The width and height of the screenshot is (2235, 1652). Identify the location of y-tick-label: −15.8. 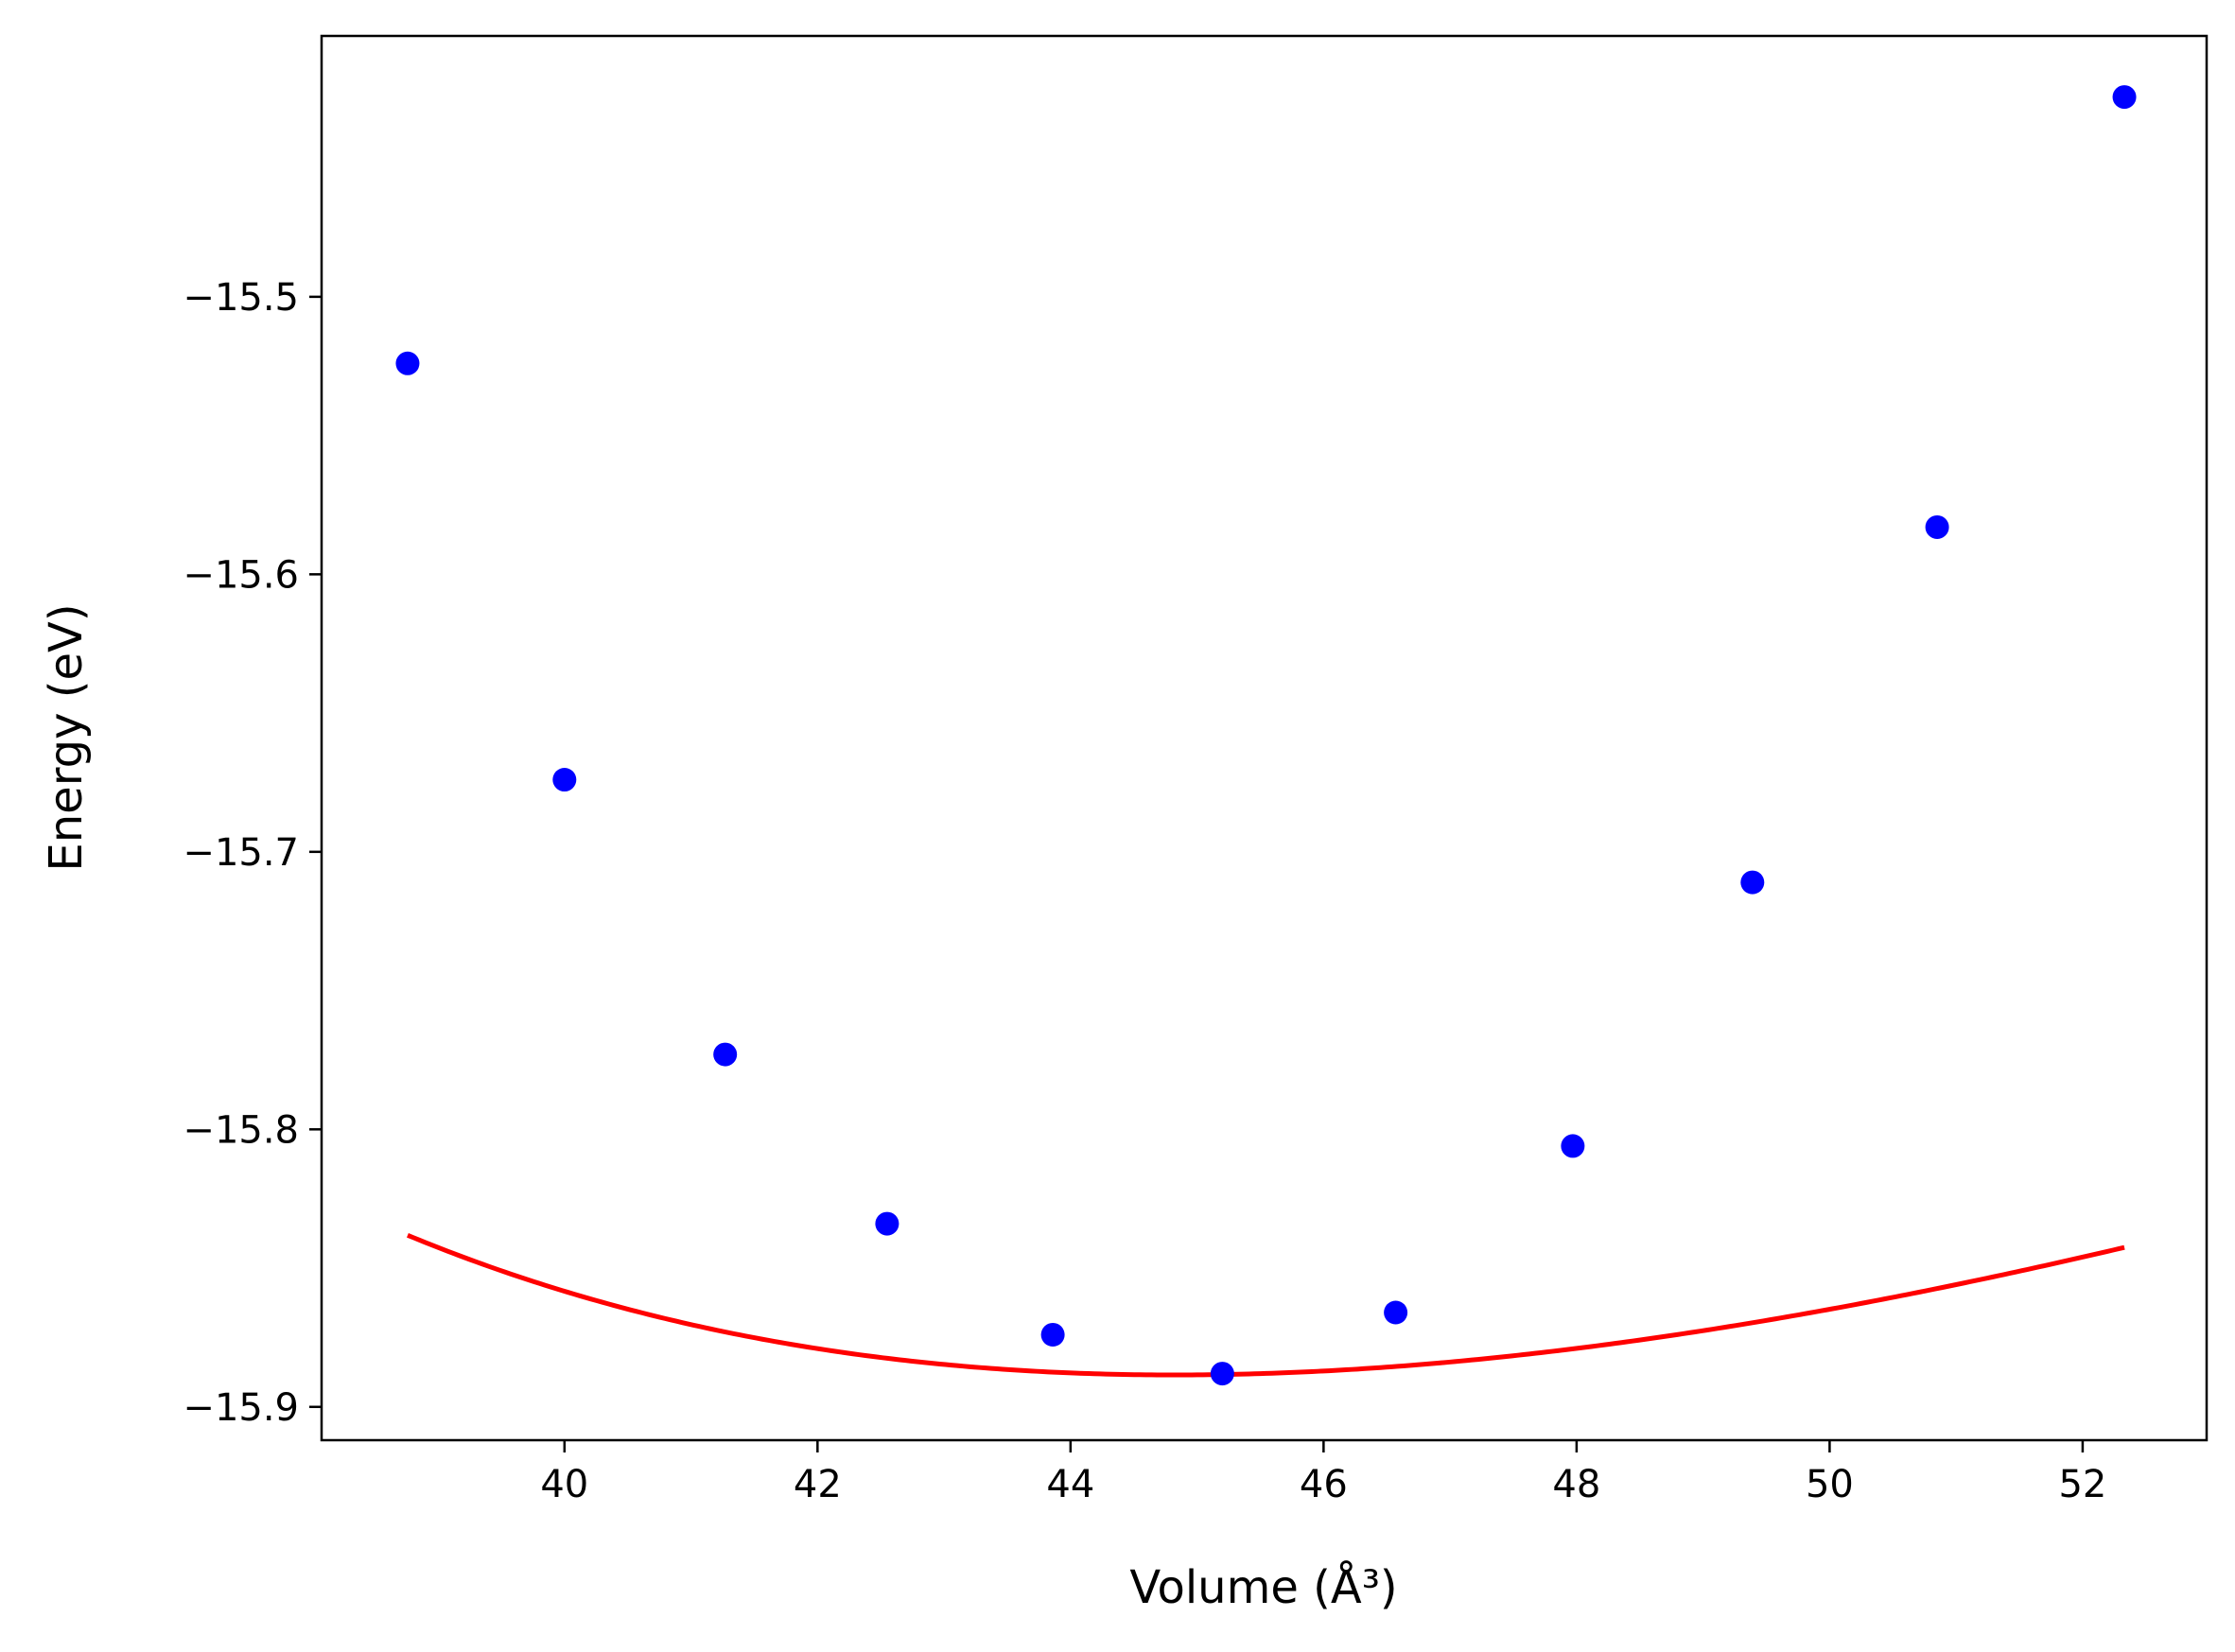
(241, 1130).